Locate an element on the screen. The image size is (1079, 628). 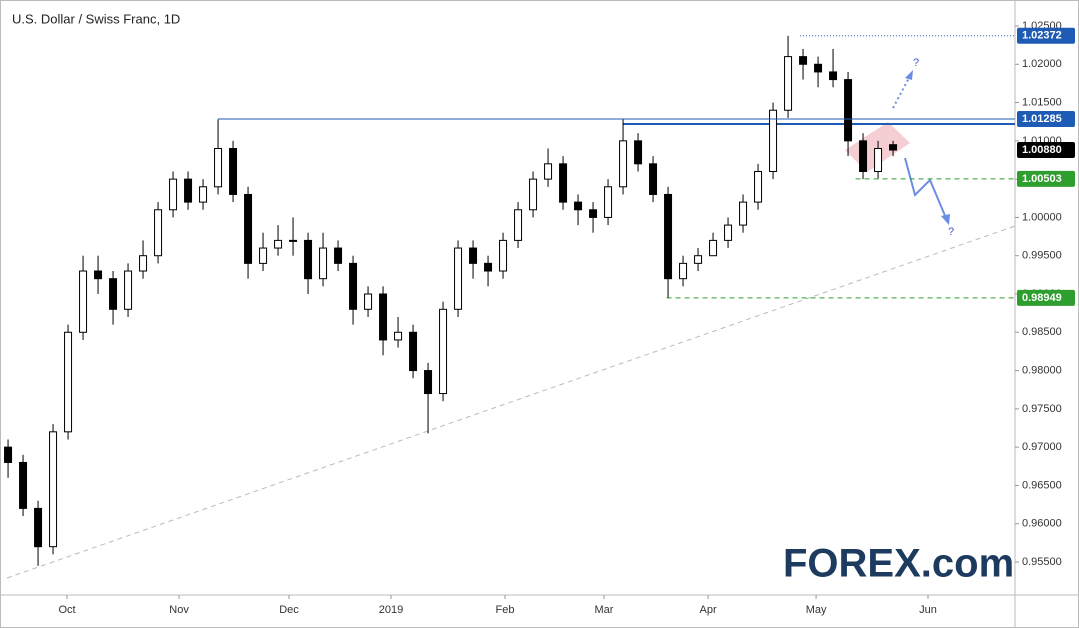
x-tick-label: Nov is located at coordinates (179, 610).